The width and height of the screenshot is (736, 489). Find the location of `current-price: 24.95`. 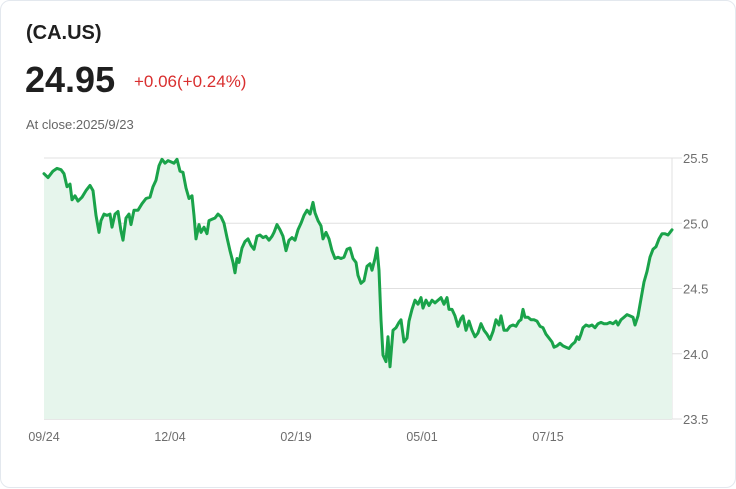

current-price: 24.95 is located at coordinates (70, 79).